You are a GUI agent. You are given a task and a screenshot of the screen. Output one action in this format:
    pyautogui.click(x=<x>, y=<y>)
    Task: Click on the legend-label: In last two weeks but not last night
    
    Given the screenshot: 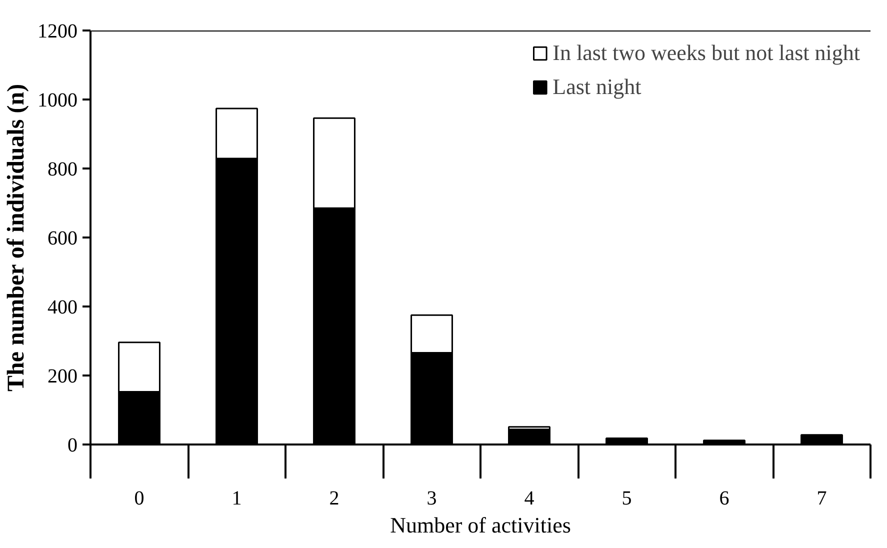 What is the action you would take?
    pyautogui.click(x=706, y=53)
    